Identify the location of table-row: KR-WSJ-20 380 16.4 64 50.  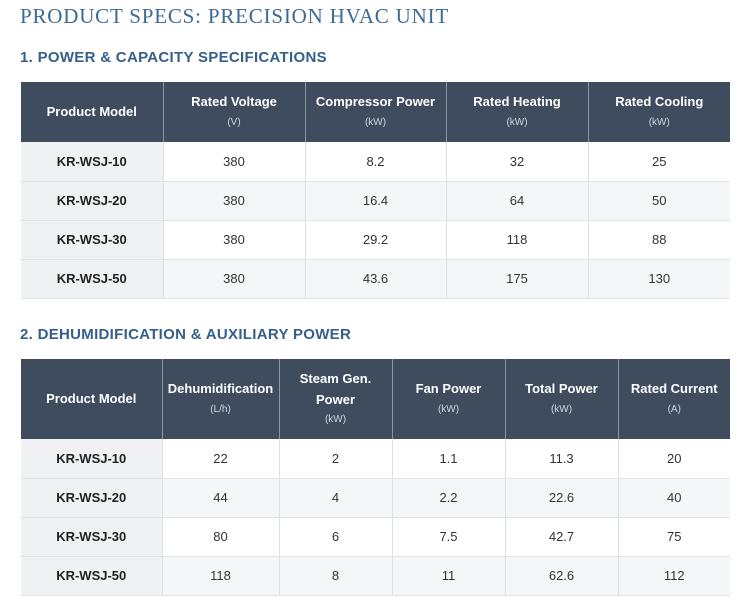
(375, 201).